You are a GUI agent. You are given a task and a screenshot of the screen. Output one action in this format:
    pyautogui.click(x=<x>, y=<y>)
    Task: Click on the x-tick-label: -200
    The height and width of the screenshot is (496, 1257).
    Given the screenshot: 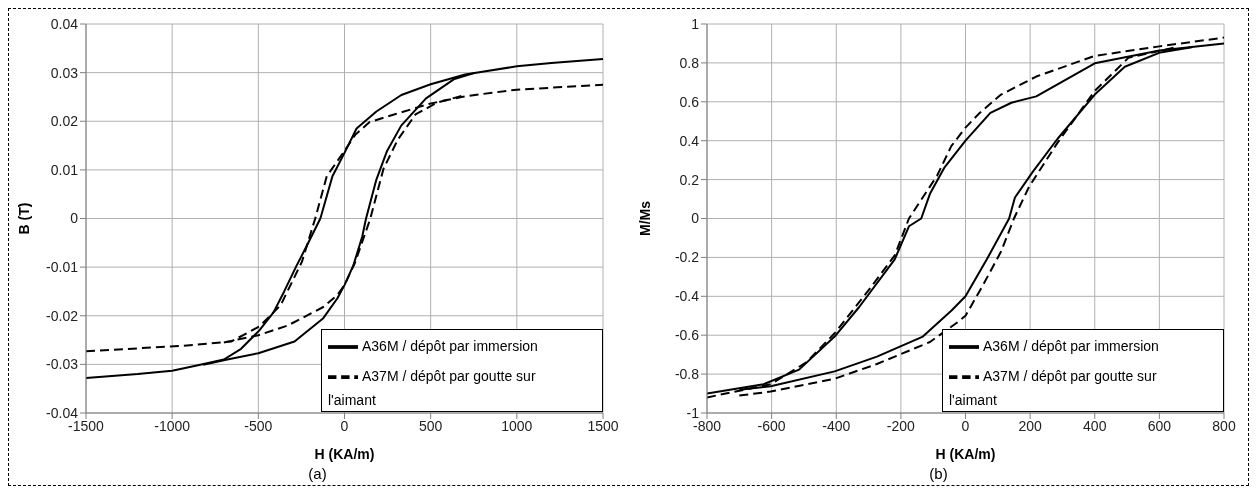 What is the action you would take?
    pyautogui.click(x=901, y=425)
    